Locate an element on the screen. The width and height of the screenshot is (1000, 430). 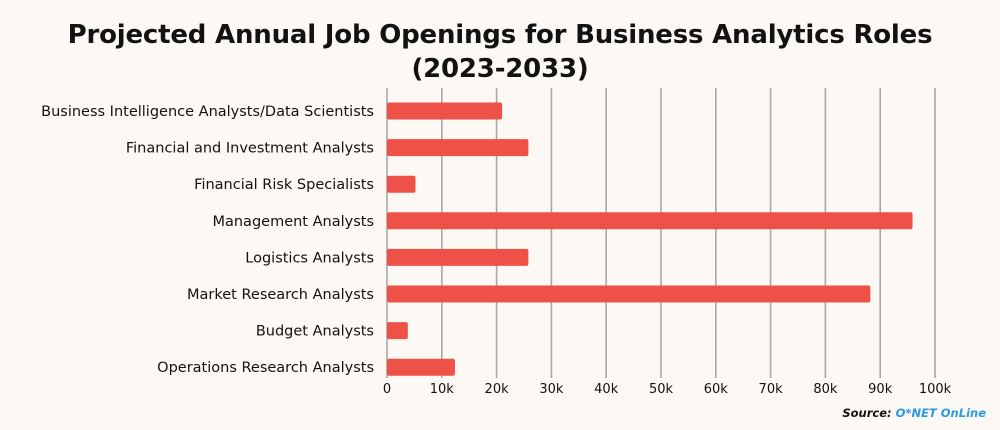
x-tick-labels: 0 10k 20k 30k 40k 50k 60k 70k 80k 90k 100k is located at coordinates (667, 389).